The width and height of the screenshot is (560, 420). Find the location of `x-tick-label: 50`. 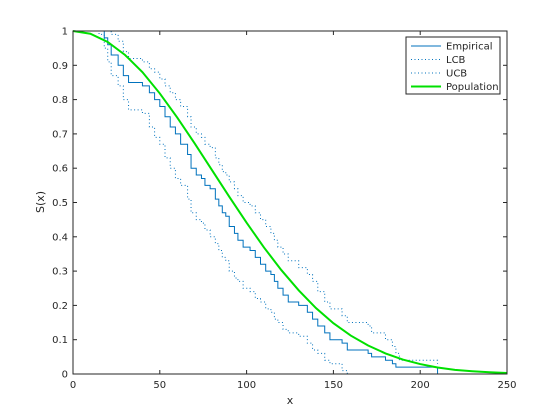

x-tick-label: 50 is located at coordinates (159, 385).